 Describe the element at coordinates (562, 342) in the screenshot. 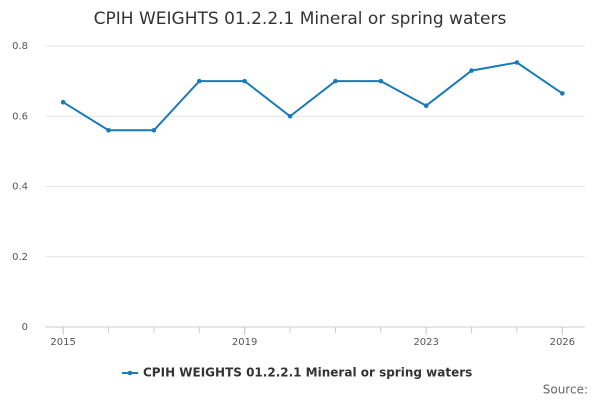

I see `x-tick-label: 2026` at that location.